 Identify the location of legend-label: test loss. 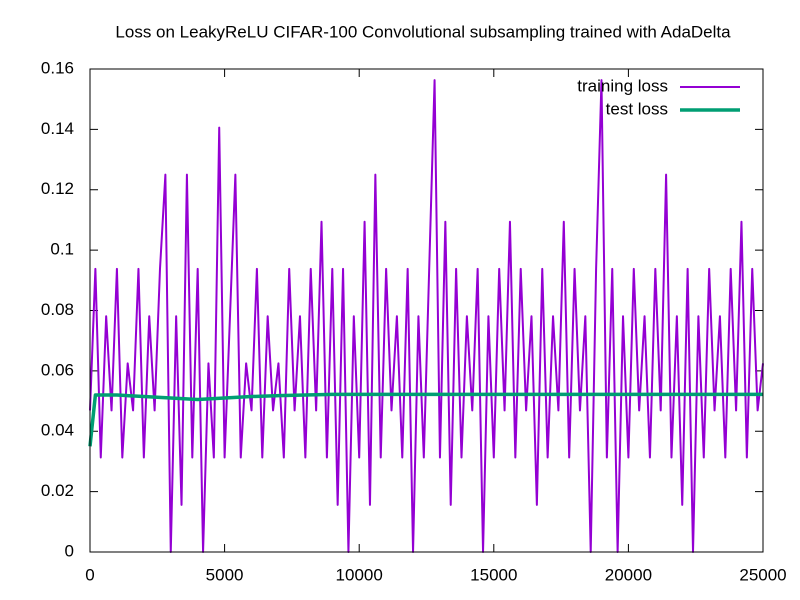
(637, 108).